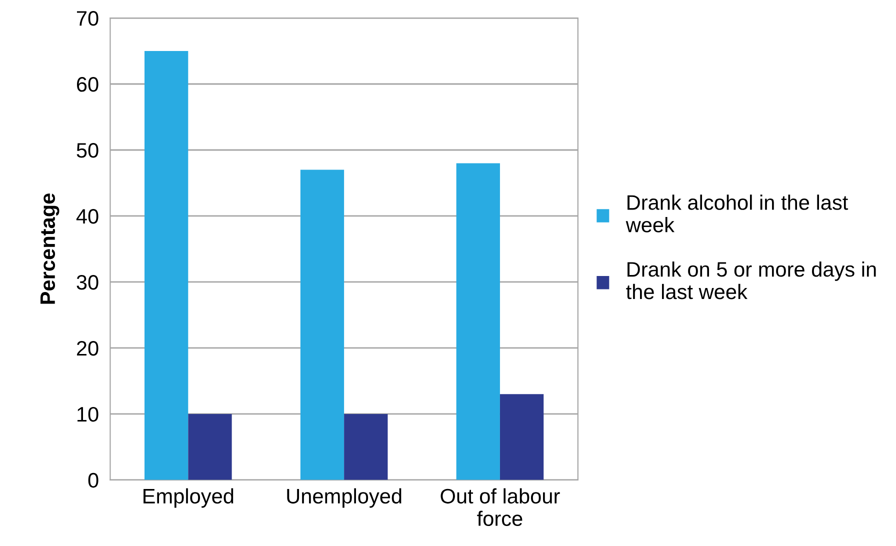 This screenshot has height=546, width=896. I want to click on y-tick-label: 40, so click(87, 216).